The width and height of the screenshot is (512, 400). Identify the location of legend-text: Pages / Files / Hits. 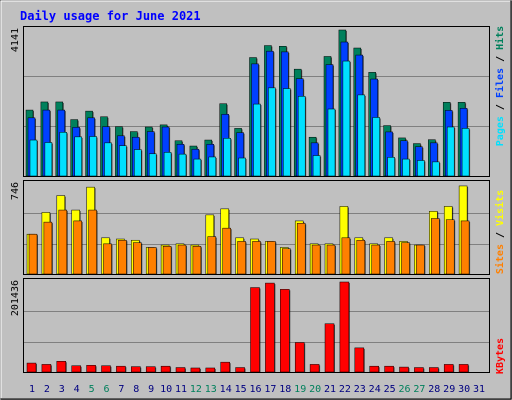
(500, 86).